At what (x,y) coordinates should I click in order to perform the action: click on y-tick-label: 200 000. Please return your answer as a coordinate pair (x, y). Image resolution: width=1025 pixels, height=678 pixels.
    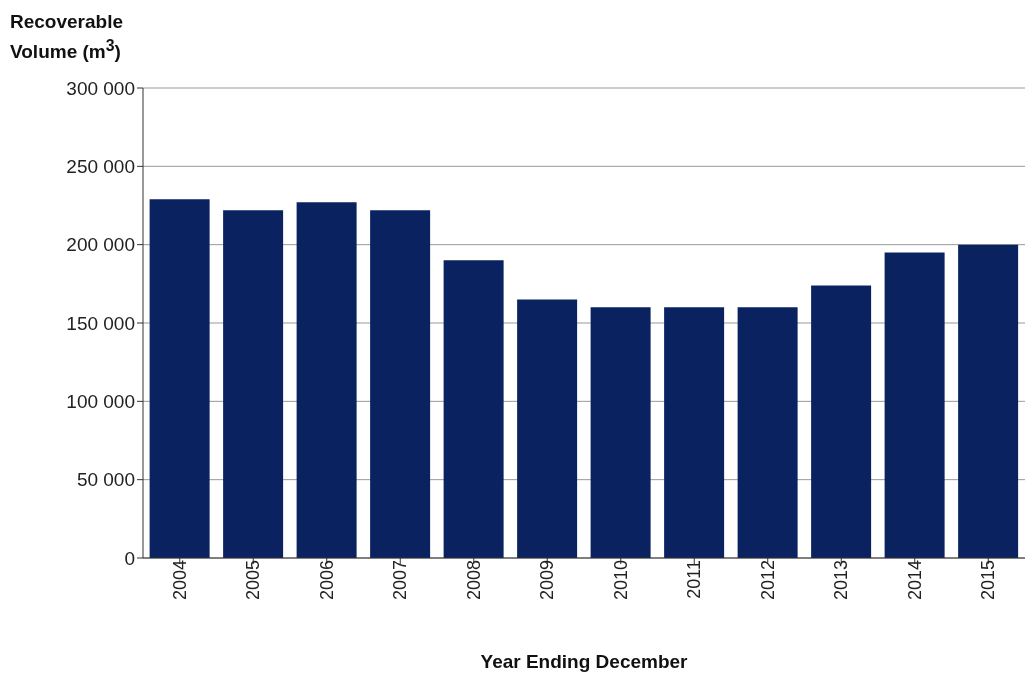
    Looking at the image, I should click on (100, 245).